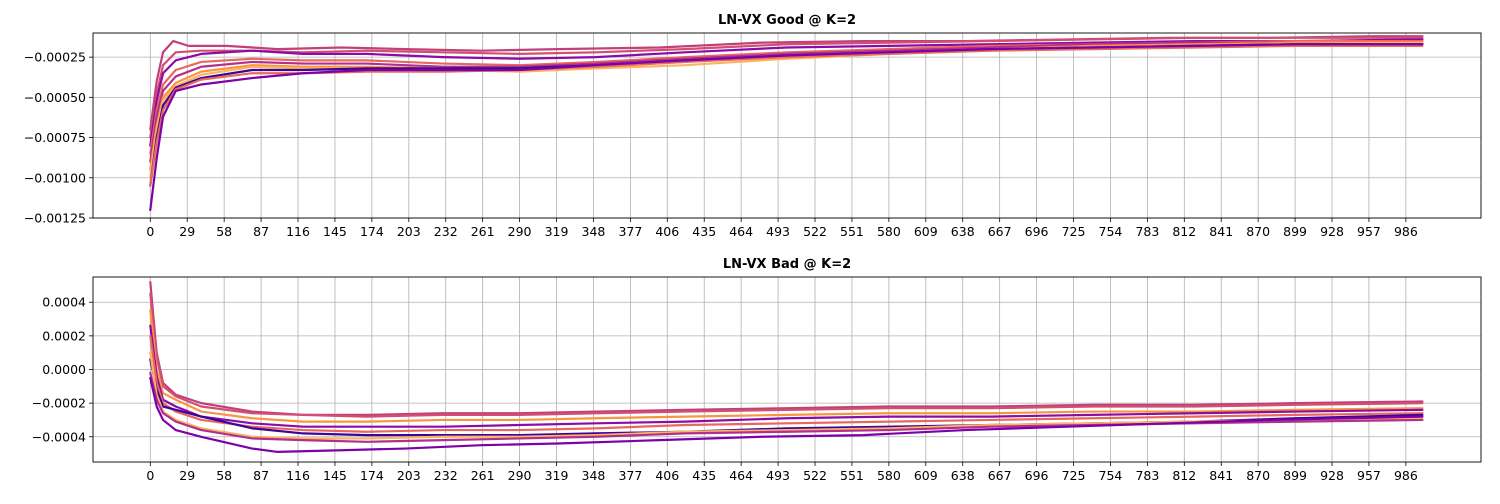 This screenshot has height=504, width=1500. Describe the element at coordinates (59, 403) in the screenshot. I see `y-tick-label: −0.0002` at that location.